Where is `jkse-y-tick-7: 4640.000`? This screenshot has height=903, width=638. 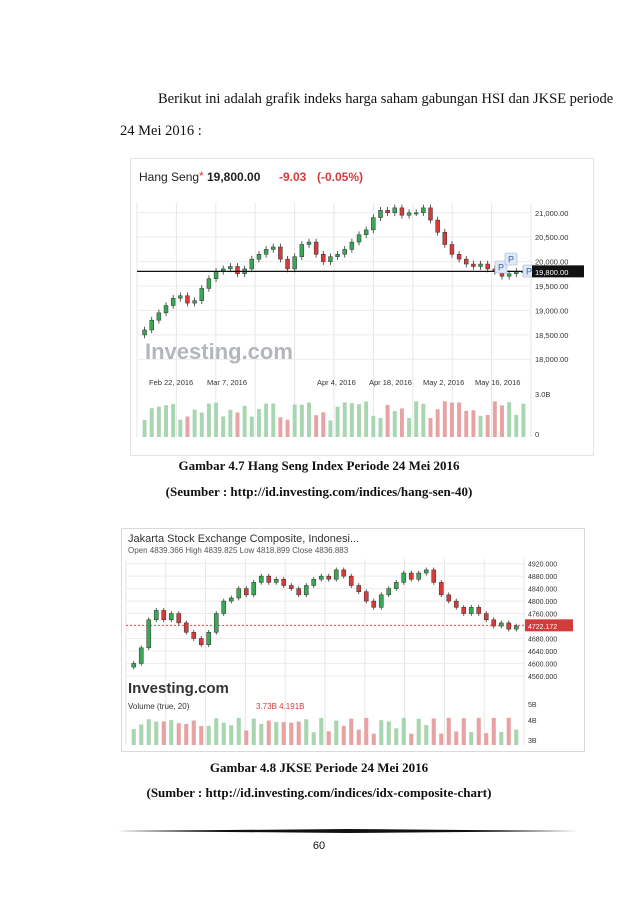 jkse-y-tick-7: 4640.000 is located at coordinates (542, 652).